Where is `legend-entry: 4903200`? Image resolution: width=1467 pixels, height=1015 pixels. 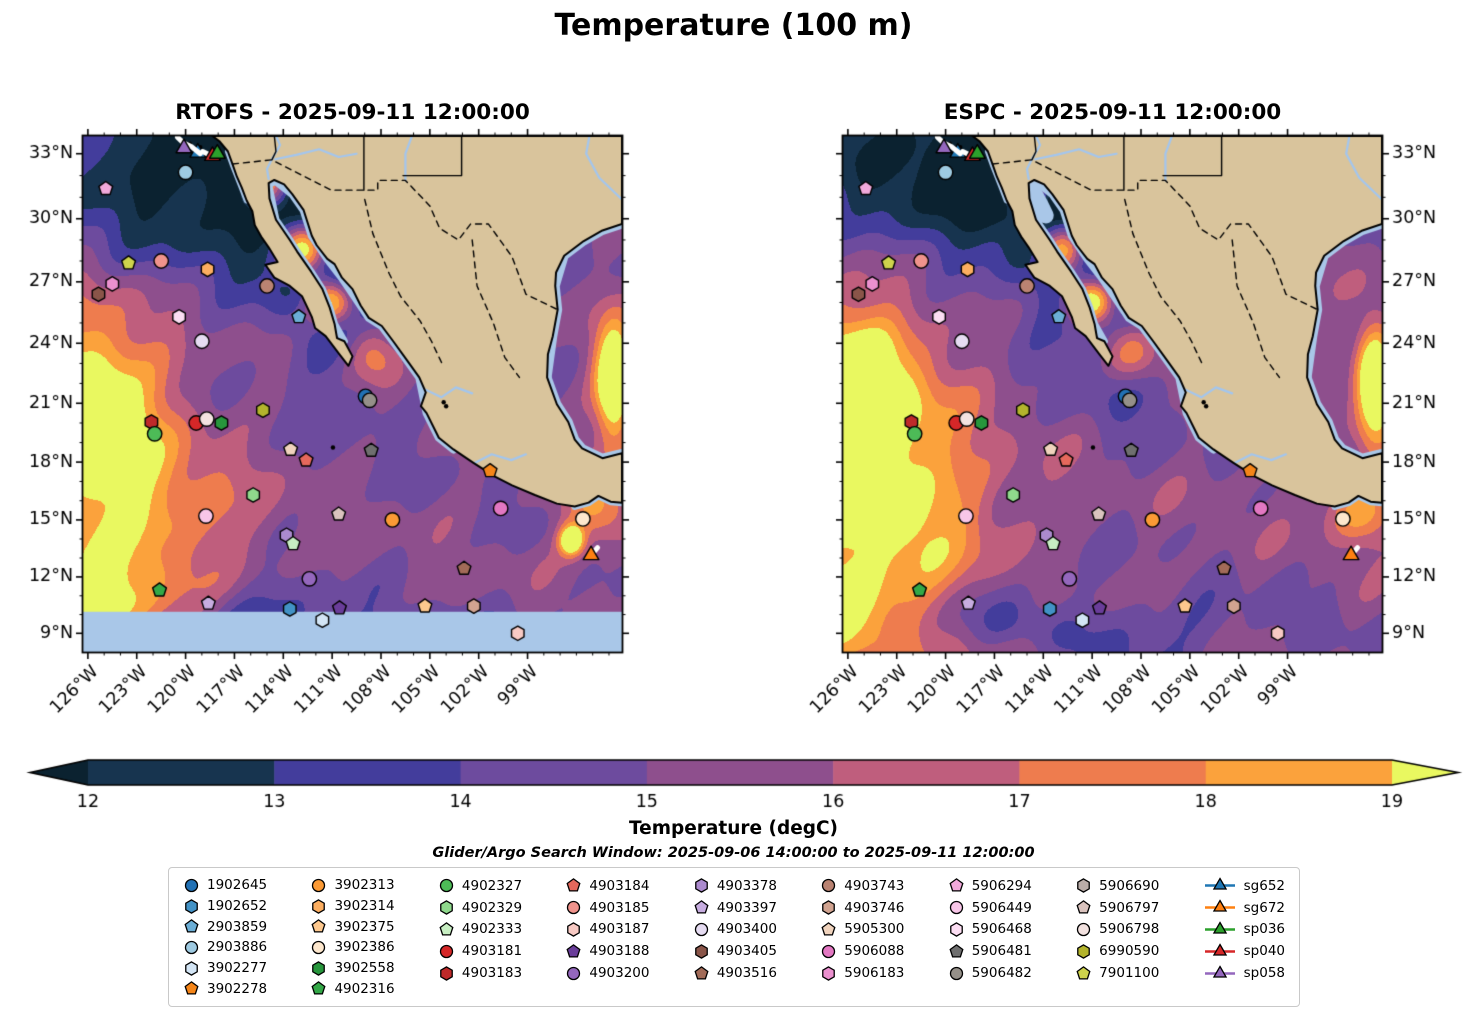 legend-entry: 4903200 is located at coordinates (607, 973).